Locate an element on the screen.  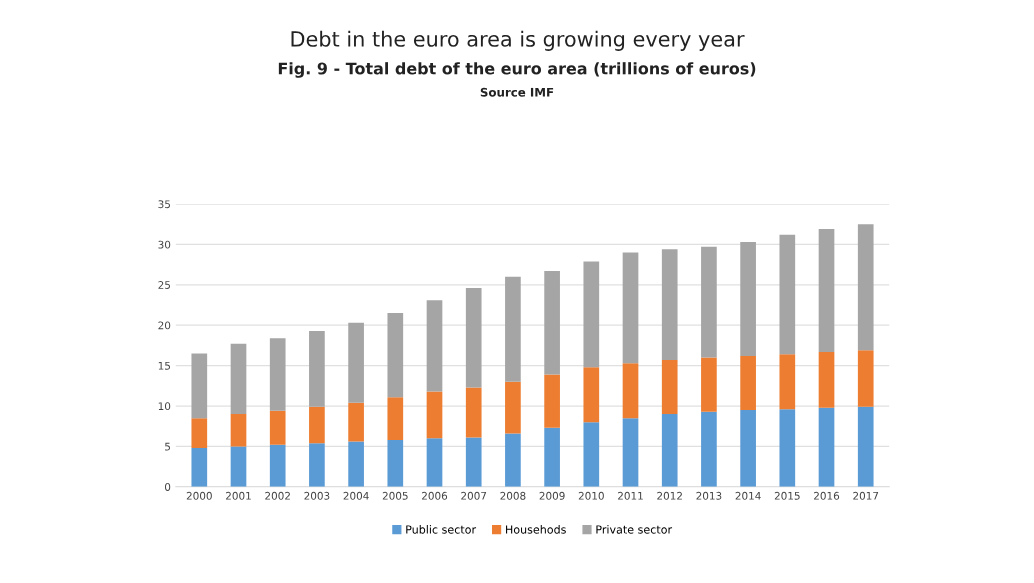
x-tick-label: 2010 is located at coordinates (591, 495).